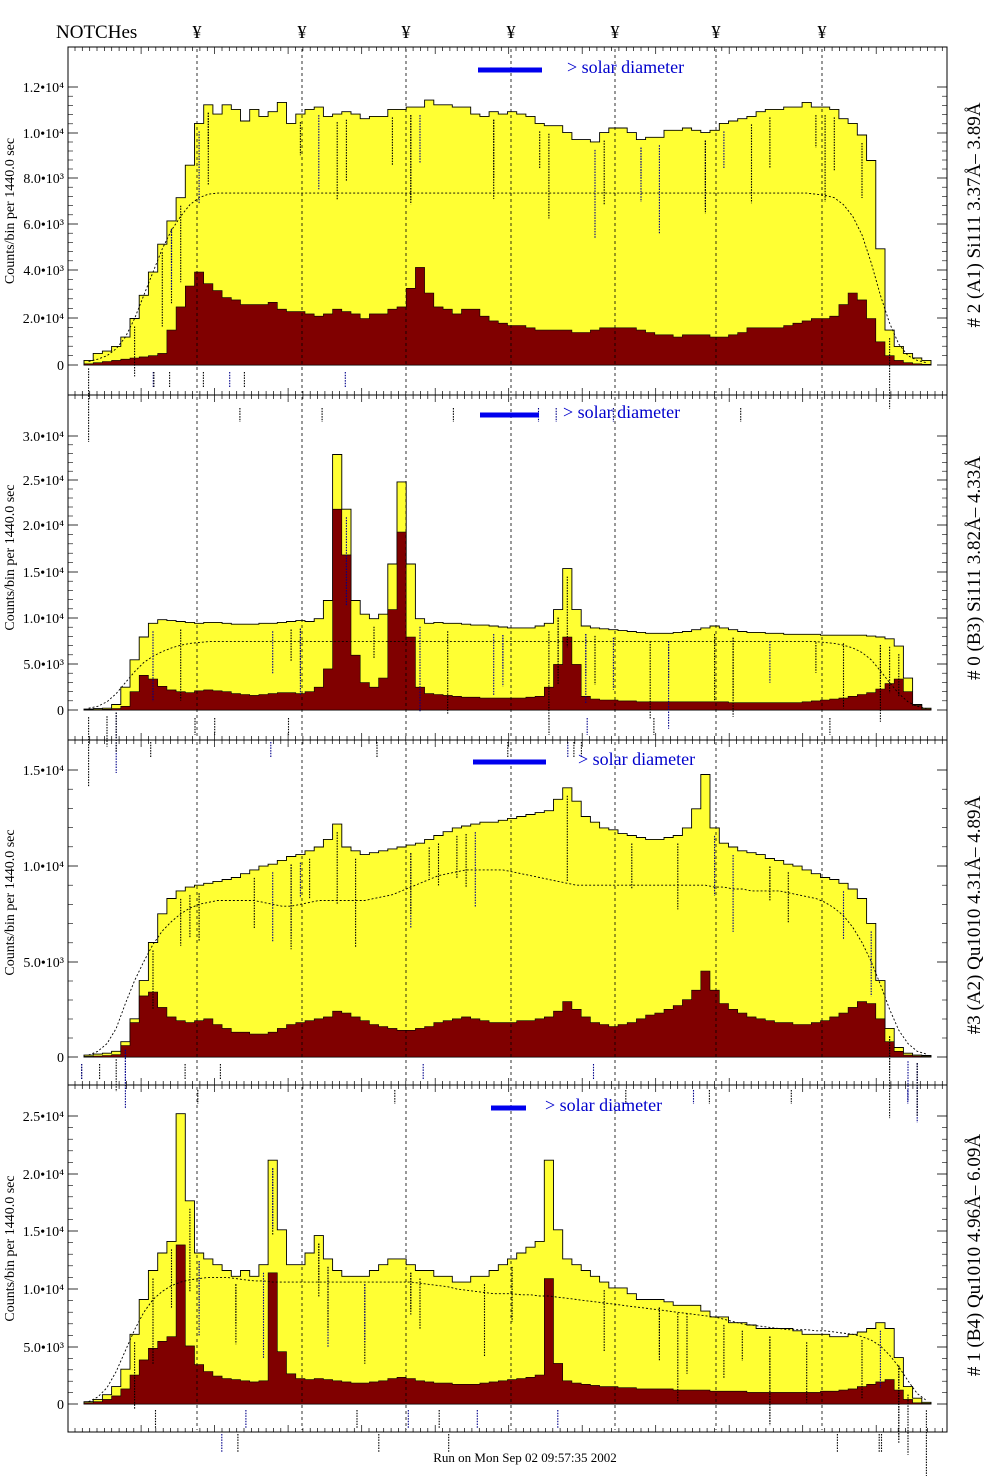  What do you see at coordinates (43, 437) in the screenshot?
I see `y-tick-label: 3.0•10⁴` at bounding box center [43, 437].